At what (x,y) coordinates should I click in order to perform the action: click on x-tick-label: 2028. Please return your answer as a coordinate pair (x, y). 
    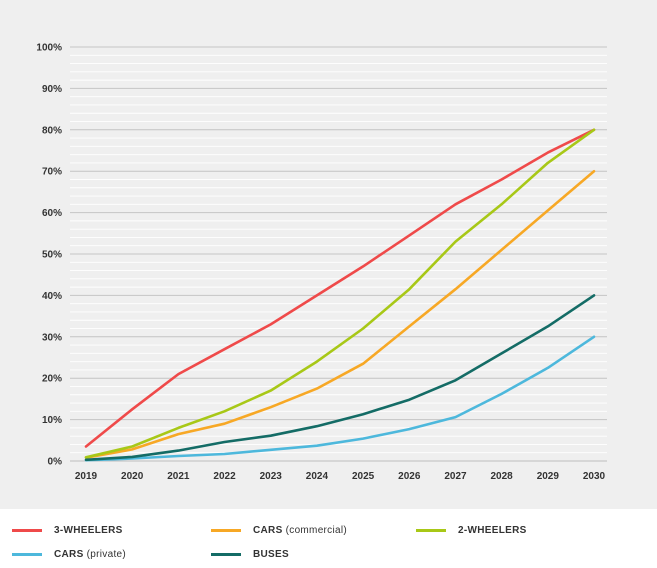
    Looking at the image, I should click on (502, 476).